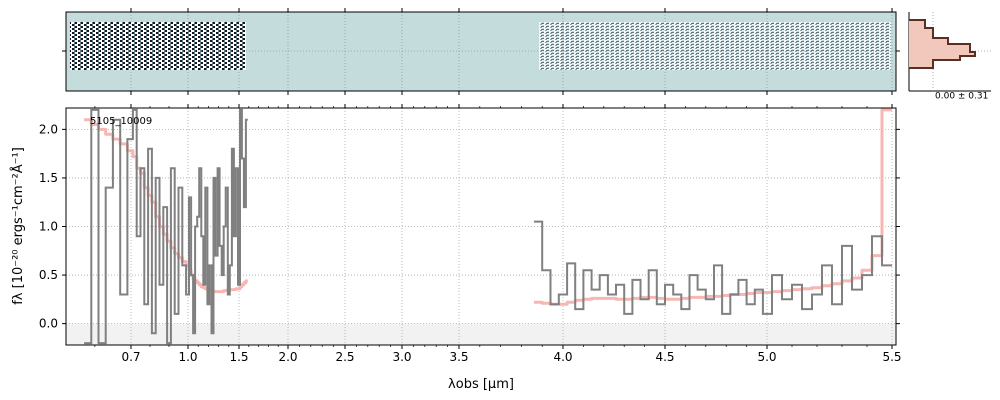 Image resolution: width=1000 pixels, height=400 pixels. Describe the element at coordinates (458, 357) in the screenshot. I see `x-tick-label: 3.5` at that location.